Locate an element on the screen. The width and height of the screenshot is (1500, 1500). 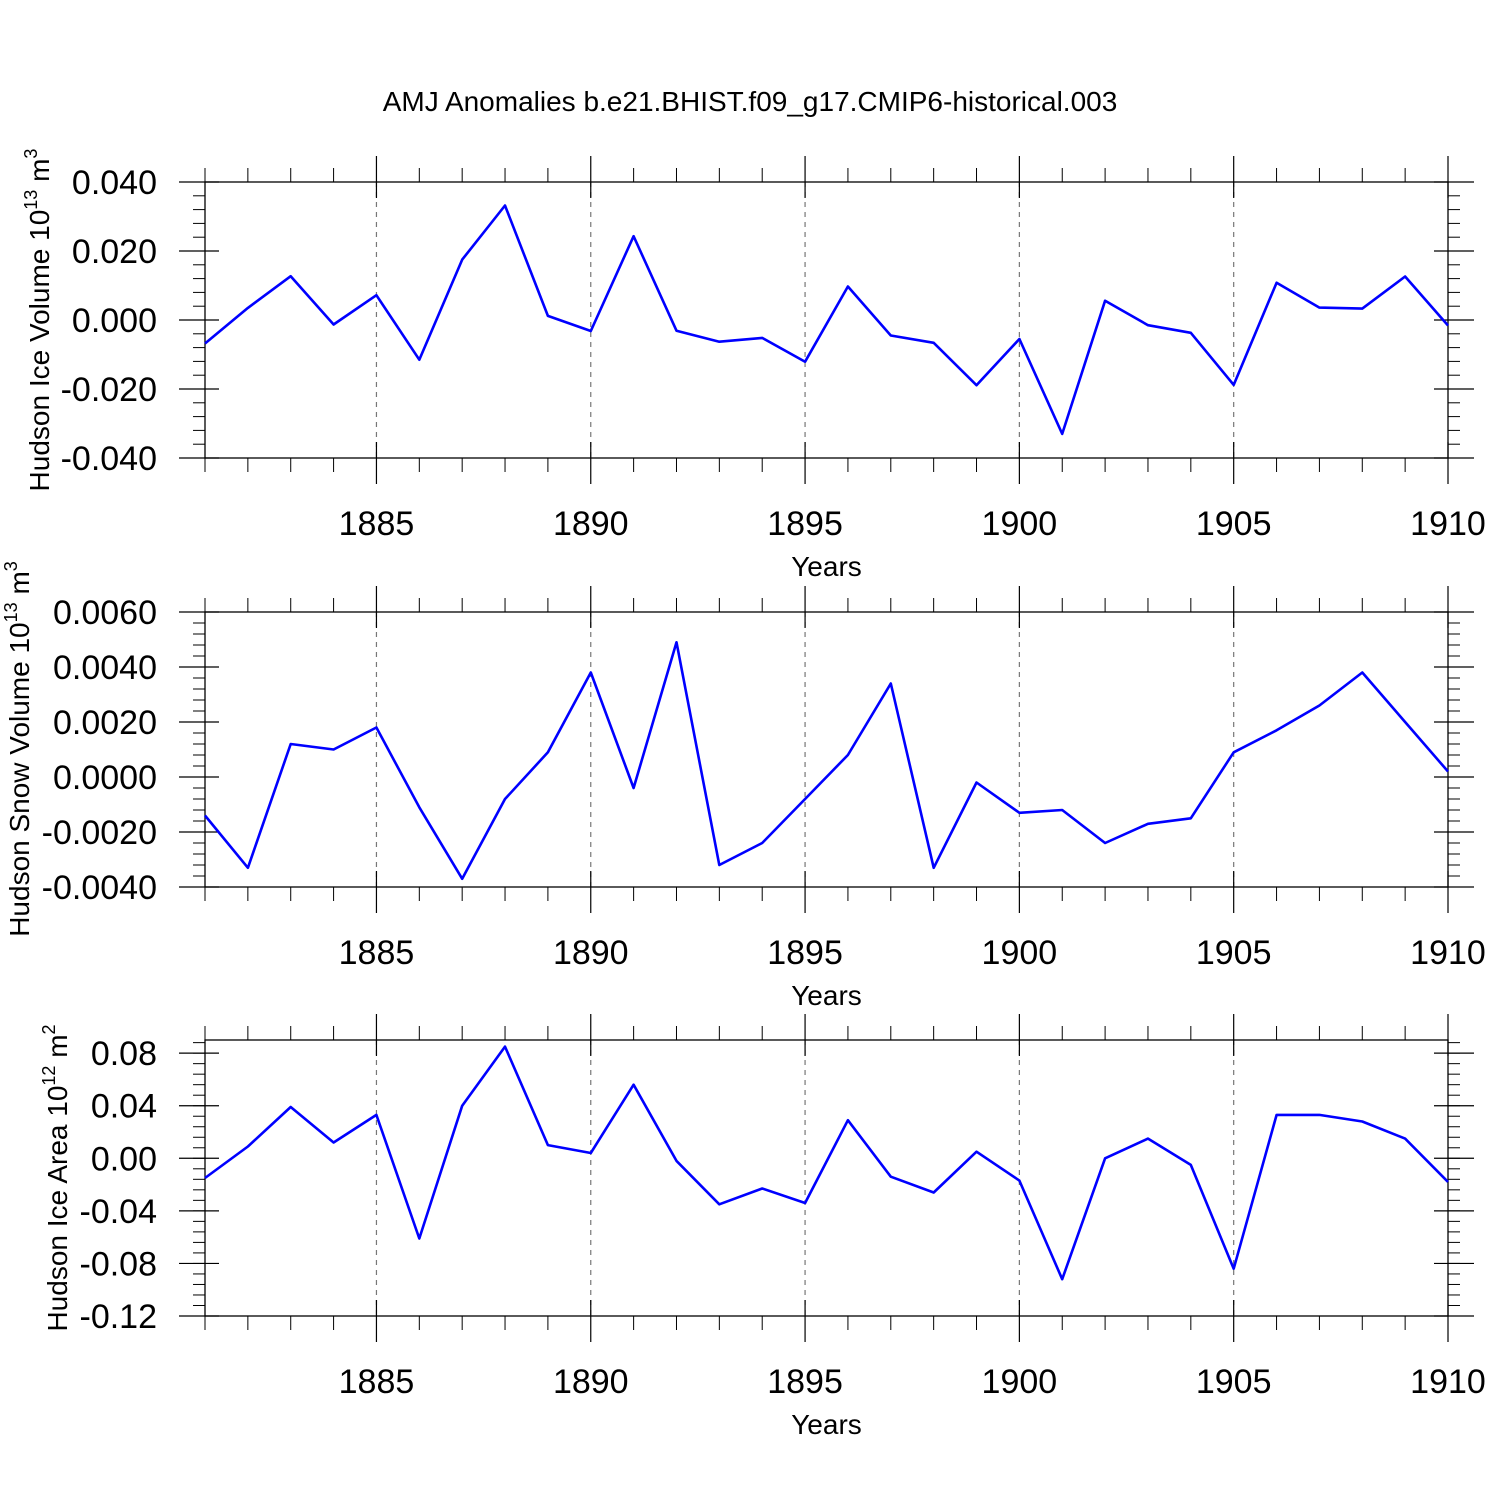
y-axis-label: Hudson Ice Volume 1013 m3 is located at coordinates (38, 320).